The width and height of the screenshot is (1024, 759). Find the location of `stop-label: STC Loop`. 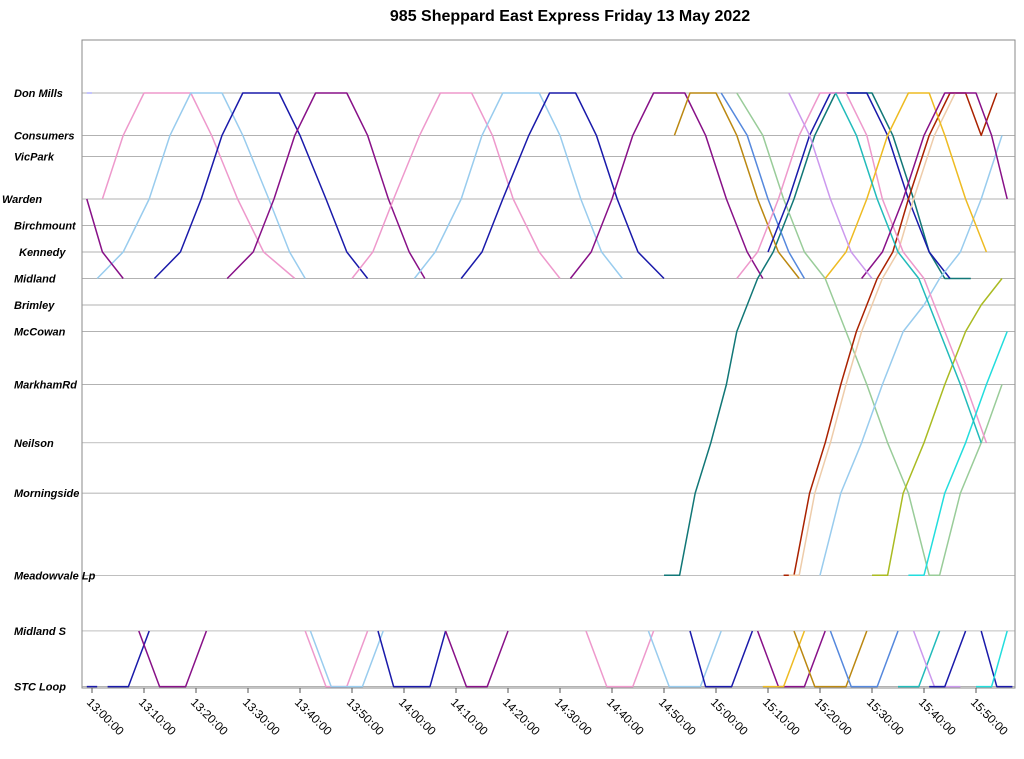

stop-label: STC Loop is located at coordinates (40, 688).